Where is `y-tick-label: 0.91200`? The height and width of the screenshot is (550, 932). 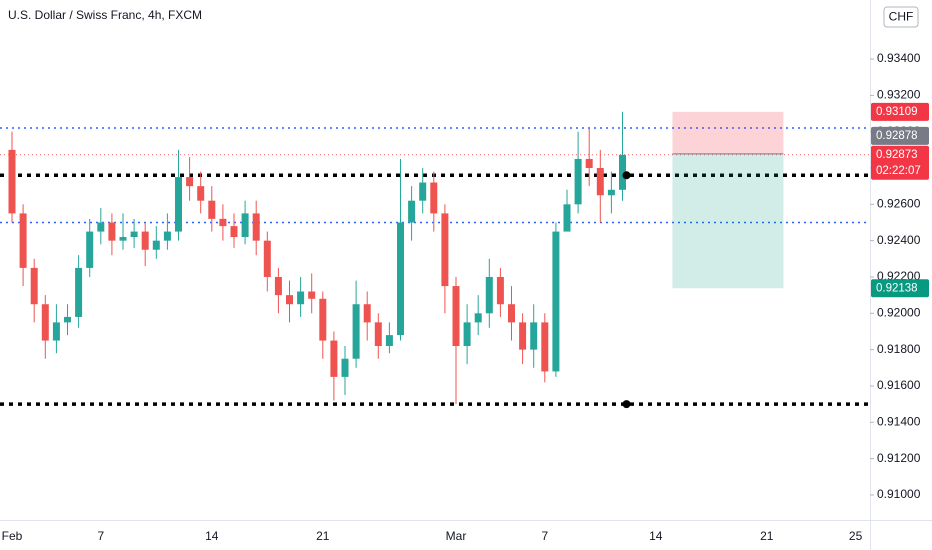
y-tick-label: 0.91200 is located at coordinates (899, 458).